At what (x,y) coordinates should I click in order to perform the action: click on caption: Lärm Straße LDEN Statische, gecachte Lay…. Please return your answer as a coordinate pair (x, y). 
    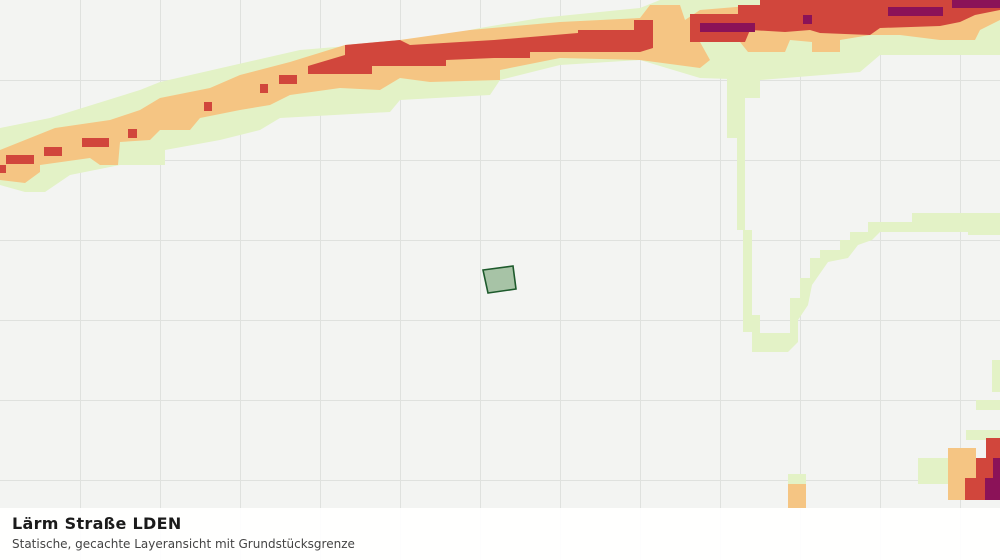
    Looking at the image, I should click on (500, 534).